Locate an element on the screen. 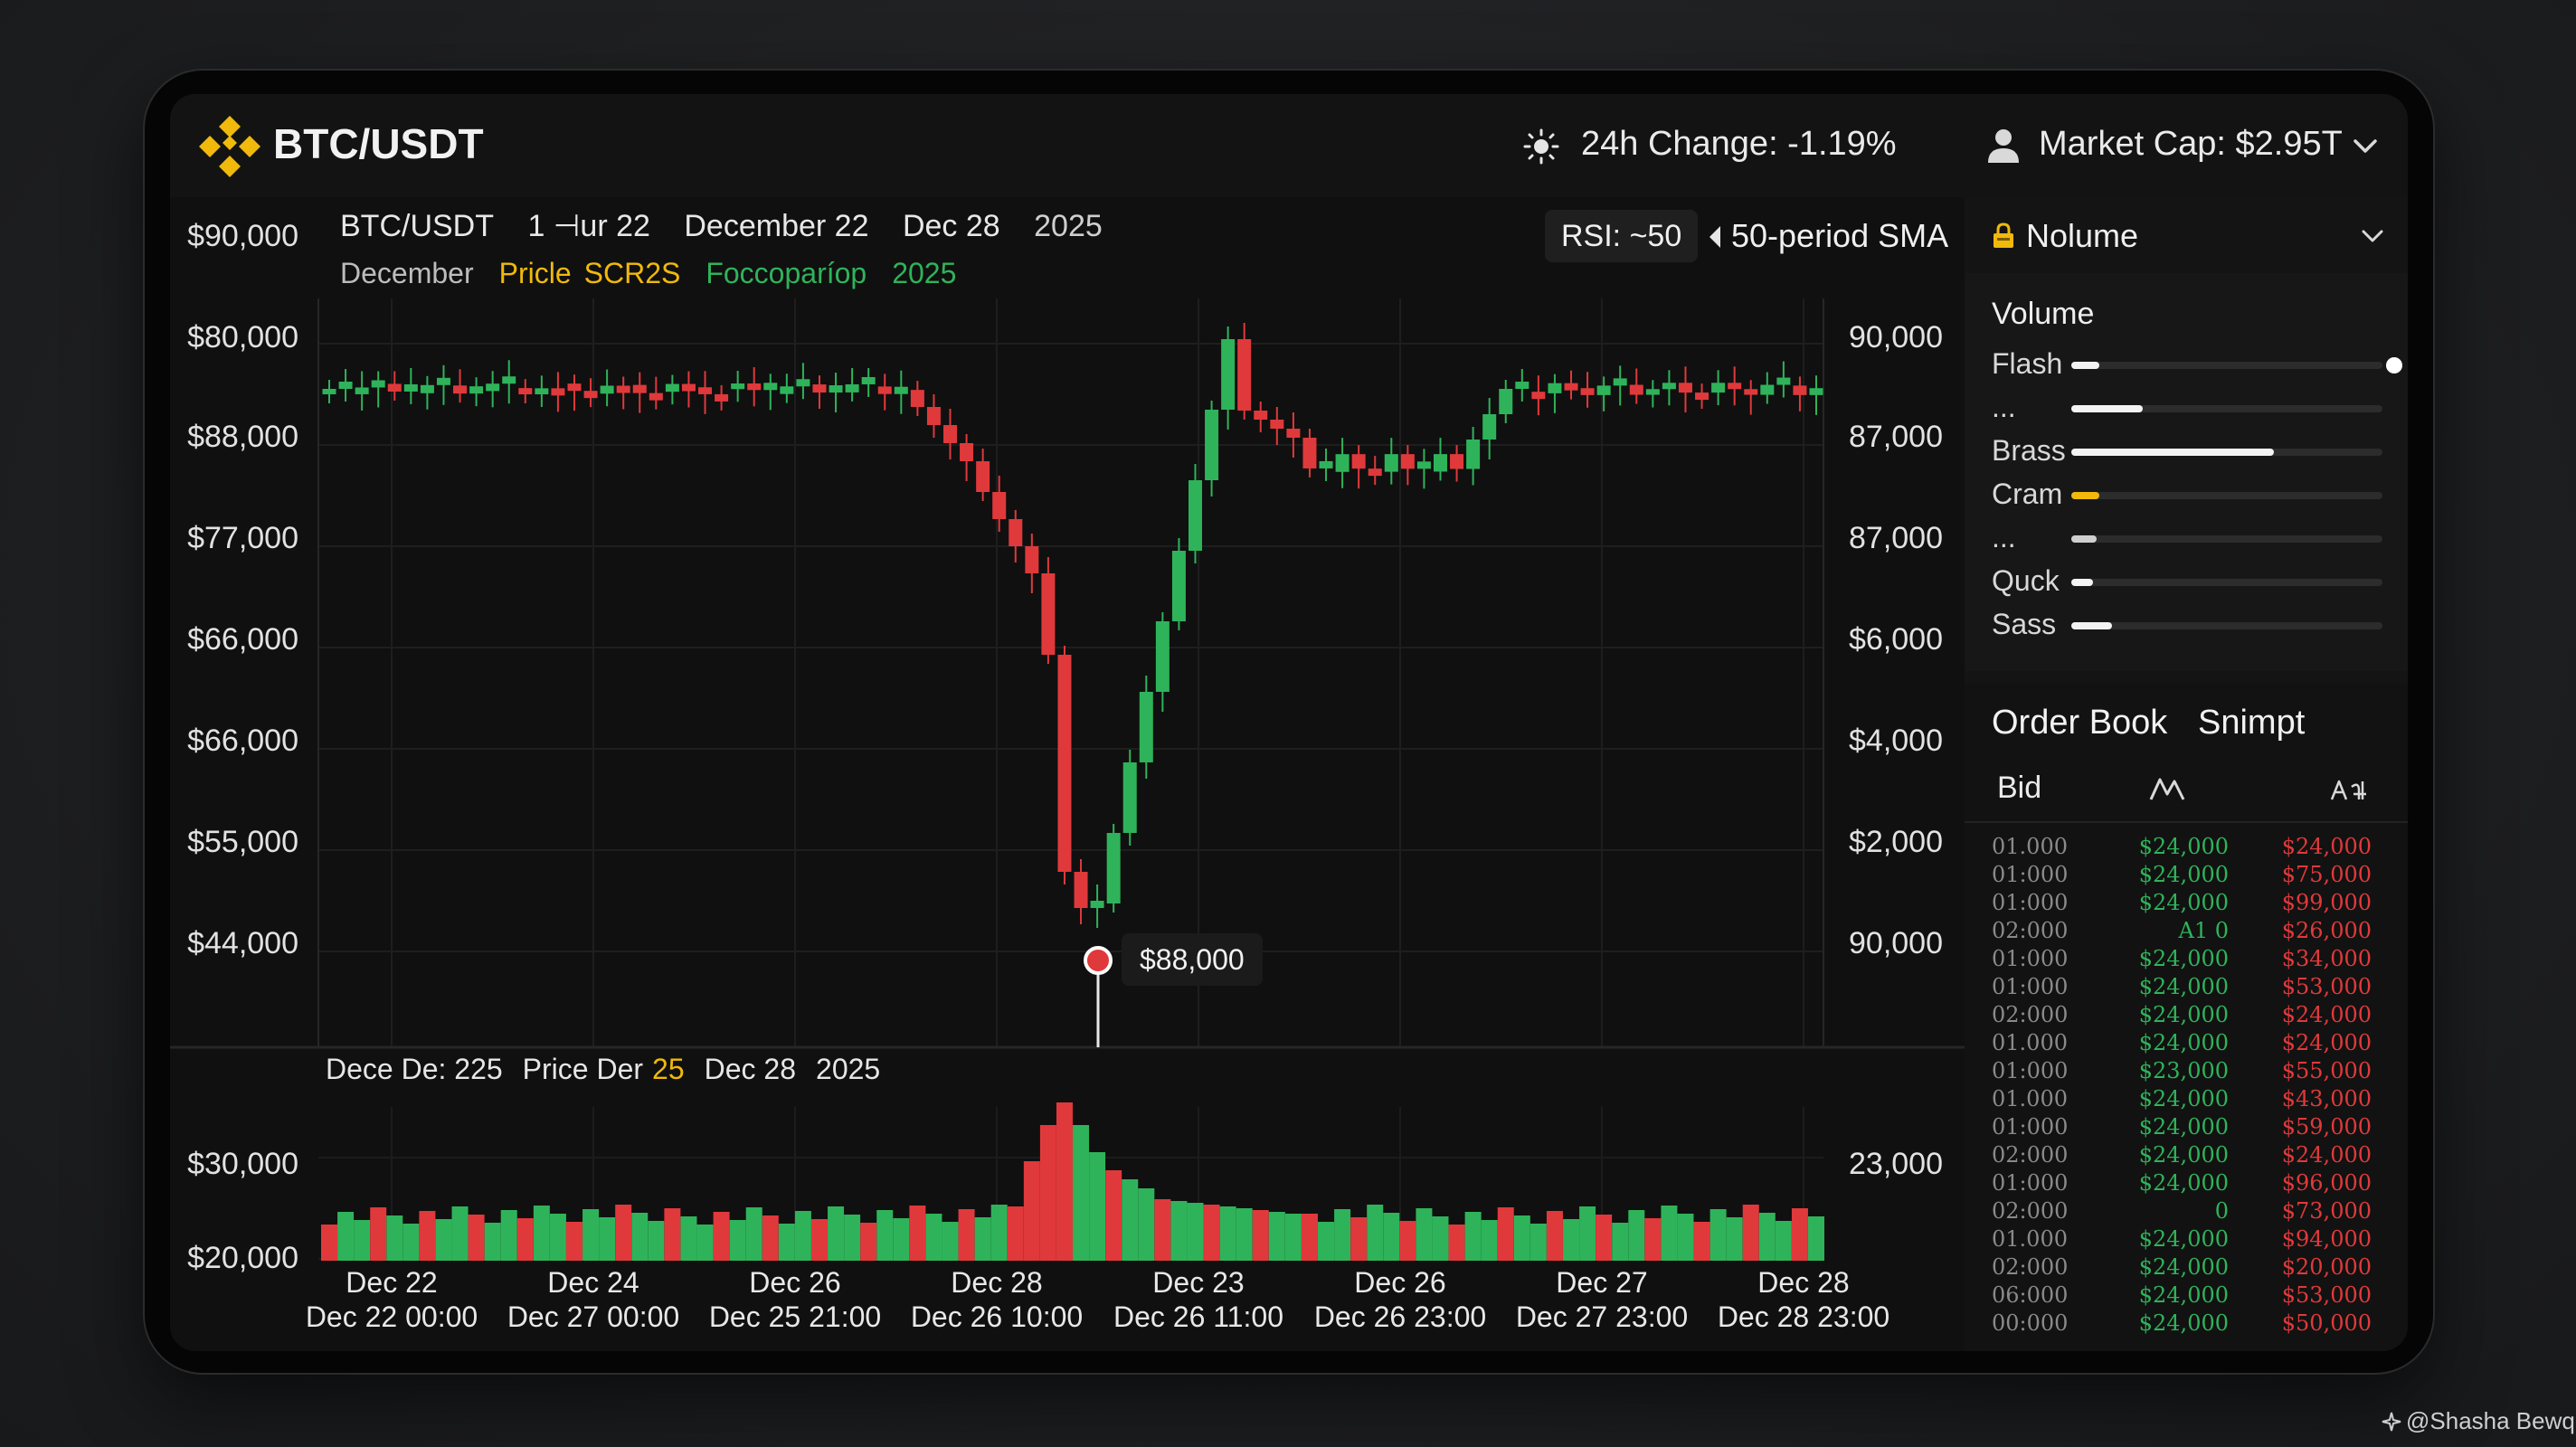 The width and height of the screenshot is (2576, 1447). orderbook-row: 01:000 $24,000 $96,000 is located at coordinates (2186, 1183).